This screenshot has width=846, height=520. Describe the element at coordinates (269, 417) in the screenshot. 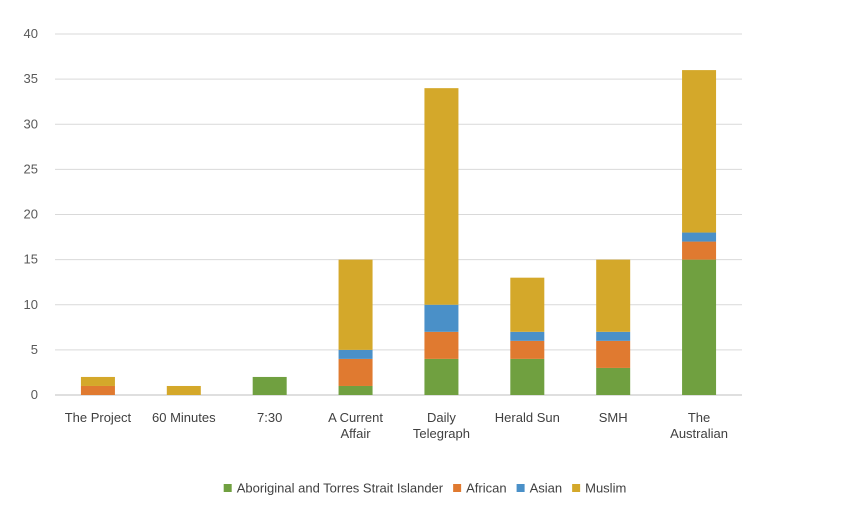

I see `category-label: 7:30` at that location.